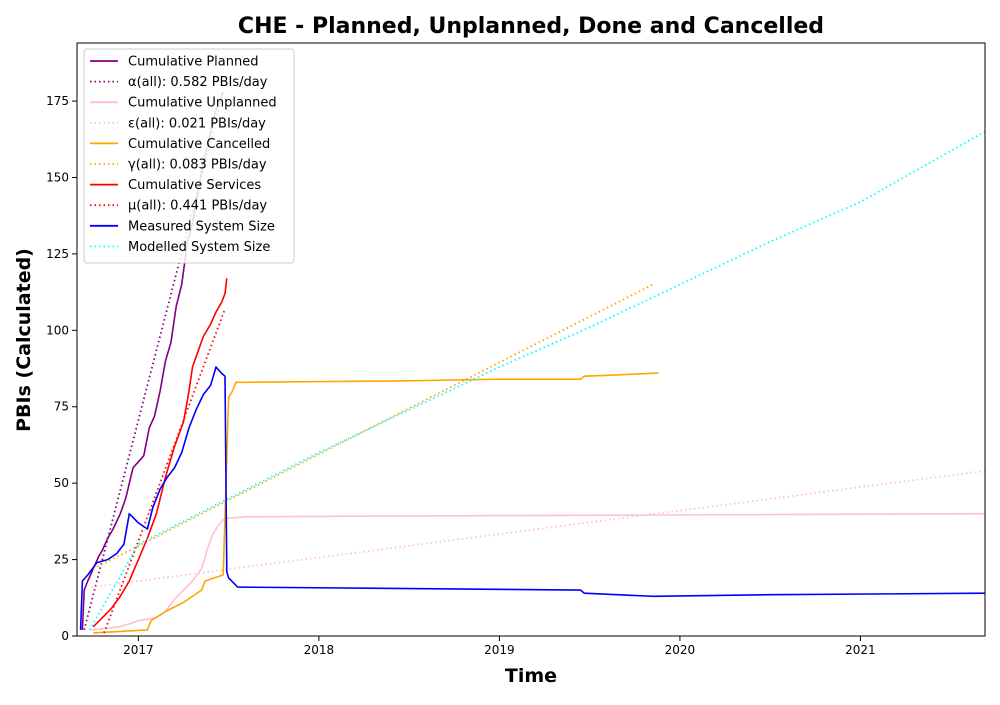 This screenshot has width=1000, height=705. I want to click on x-tick-label-2: 2019, so click(499, 650).